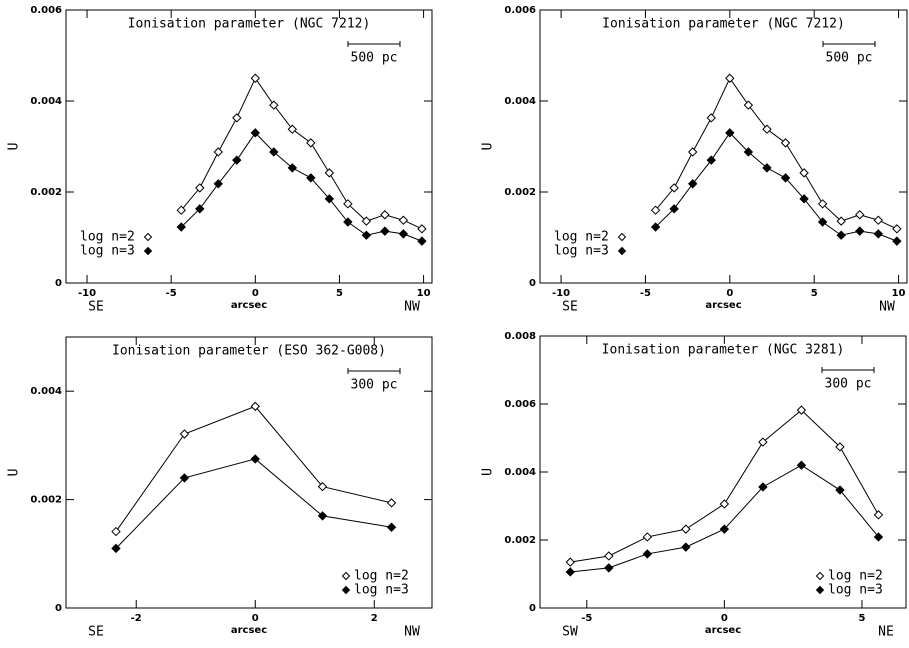  I want to click on x-tick-label: -5, so click(171, 293).